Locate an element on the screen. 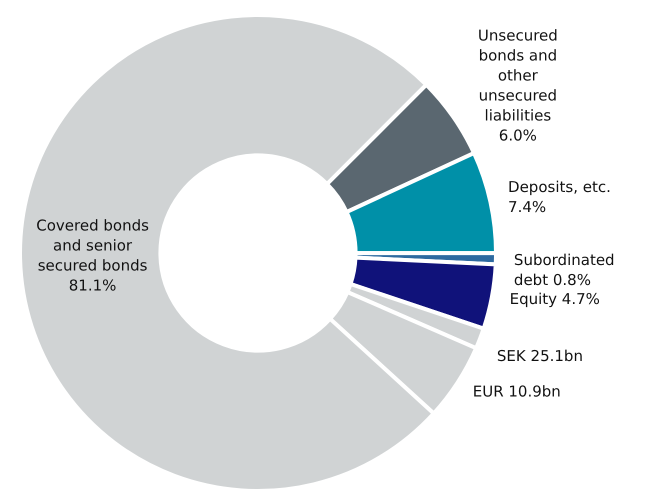 This screenshot has width=646, height=501. slice-label: Equity 4.7% is located at coordinates (555, 299).